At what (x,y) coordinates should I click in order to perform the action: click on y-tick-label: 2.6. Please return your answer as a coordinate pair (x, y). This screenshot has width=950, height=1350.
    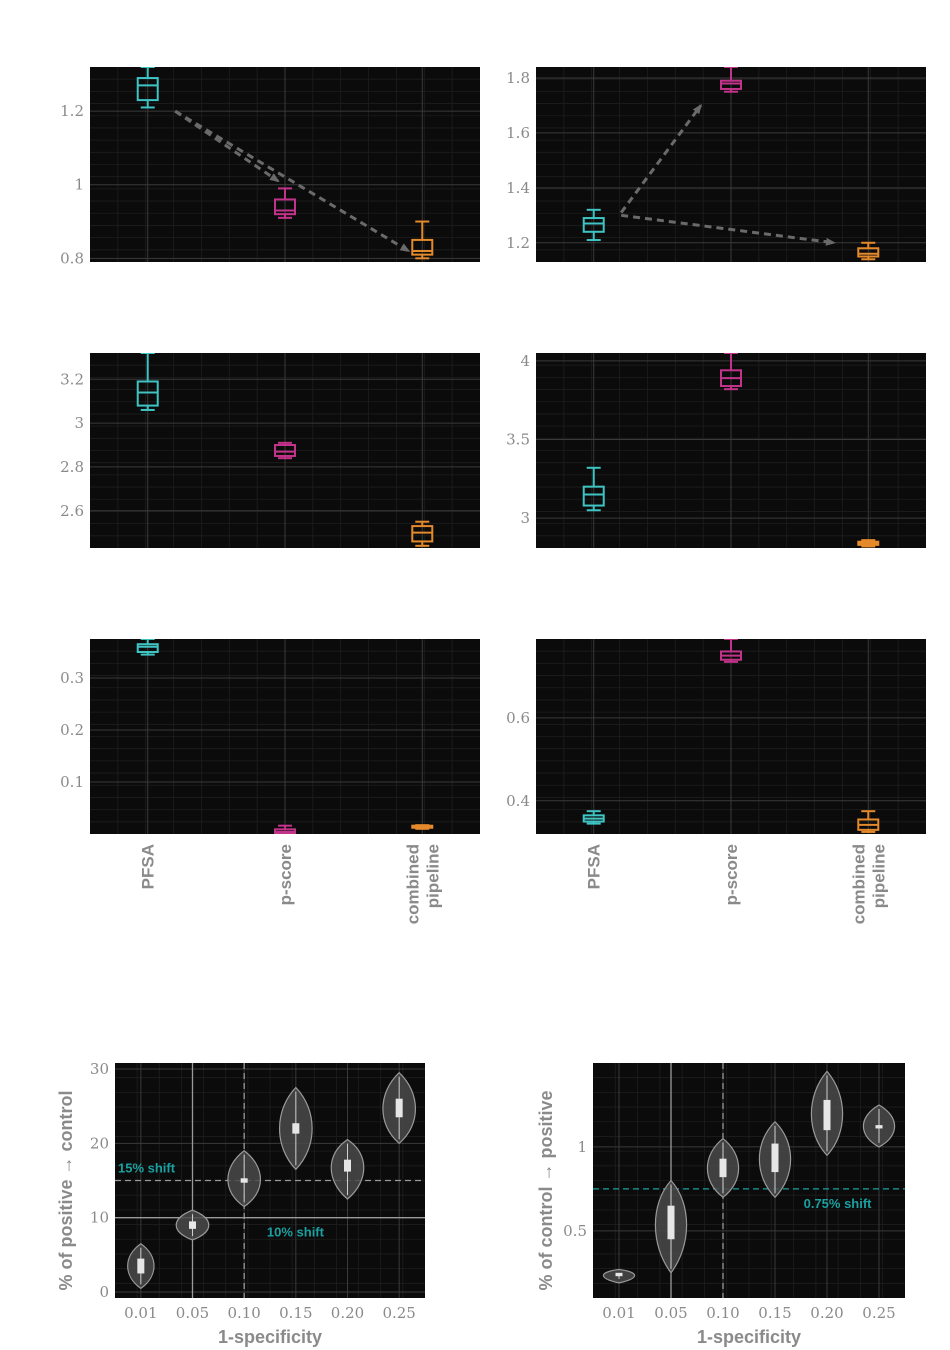
    Looking at the image, I should click on (72, 511).